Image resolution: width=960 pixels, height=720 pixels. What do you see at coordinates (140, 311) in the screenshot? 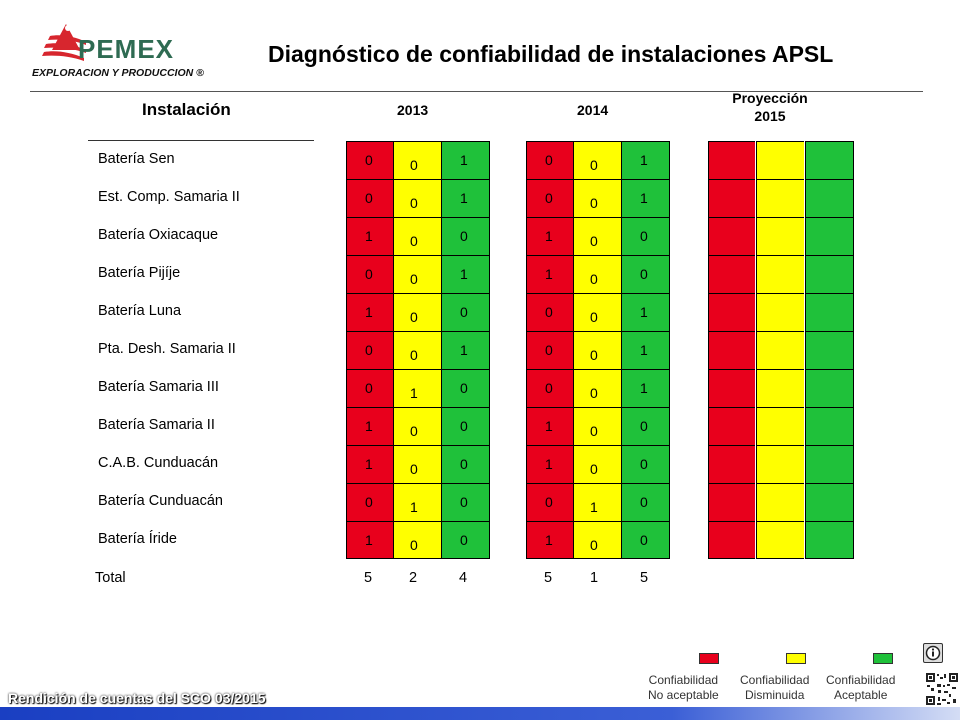
I see `installation-name: Batería Luna` at bounding box center [140, 311].